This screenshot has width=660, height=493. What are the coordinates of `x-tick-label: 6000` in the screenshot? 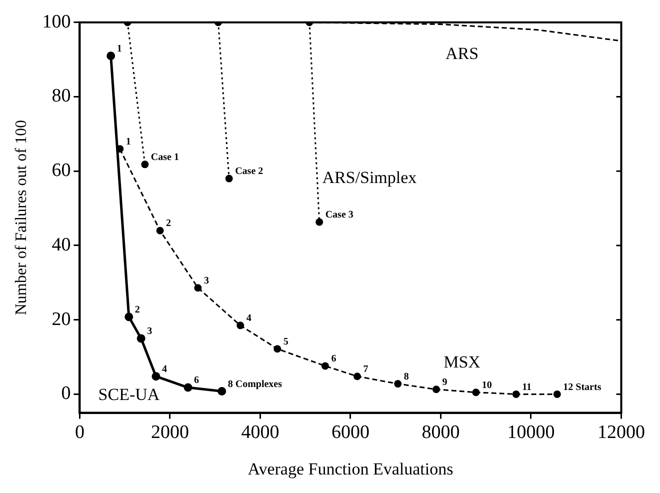 It's located at (350, 433).